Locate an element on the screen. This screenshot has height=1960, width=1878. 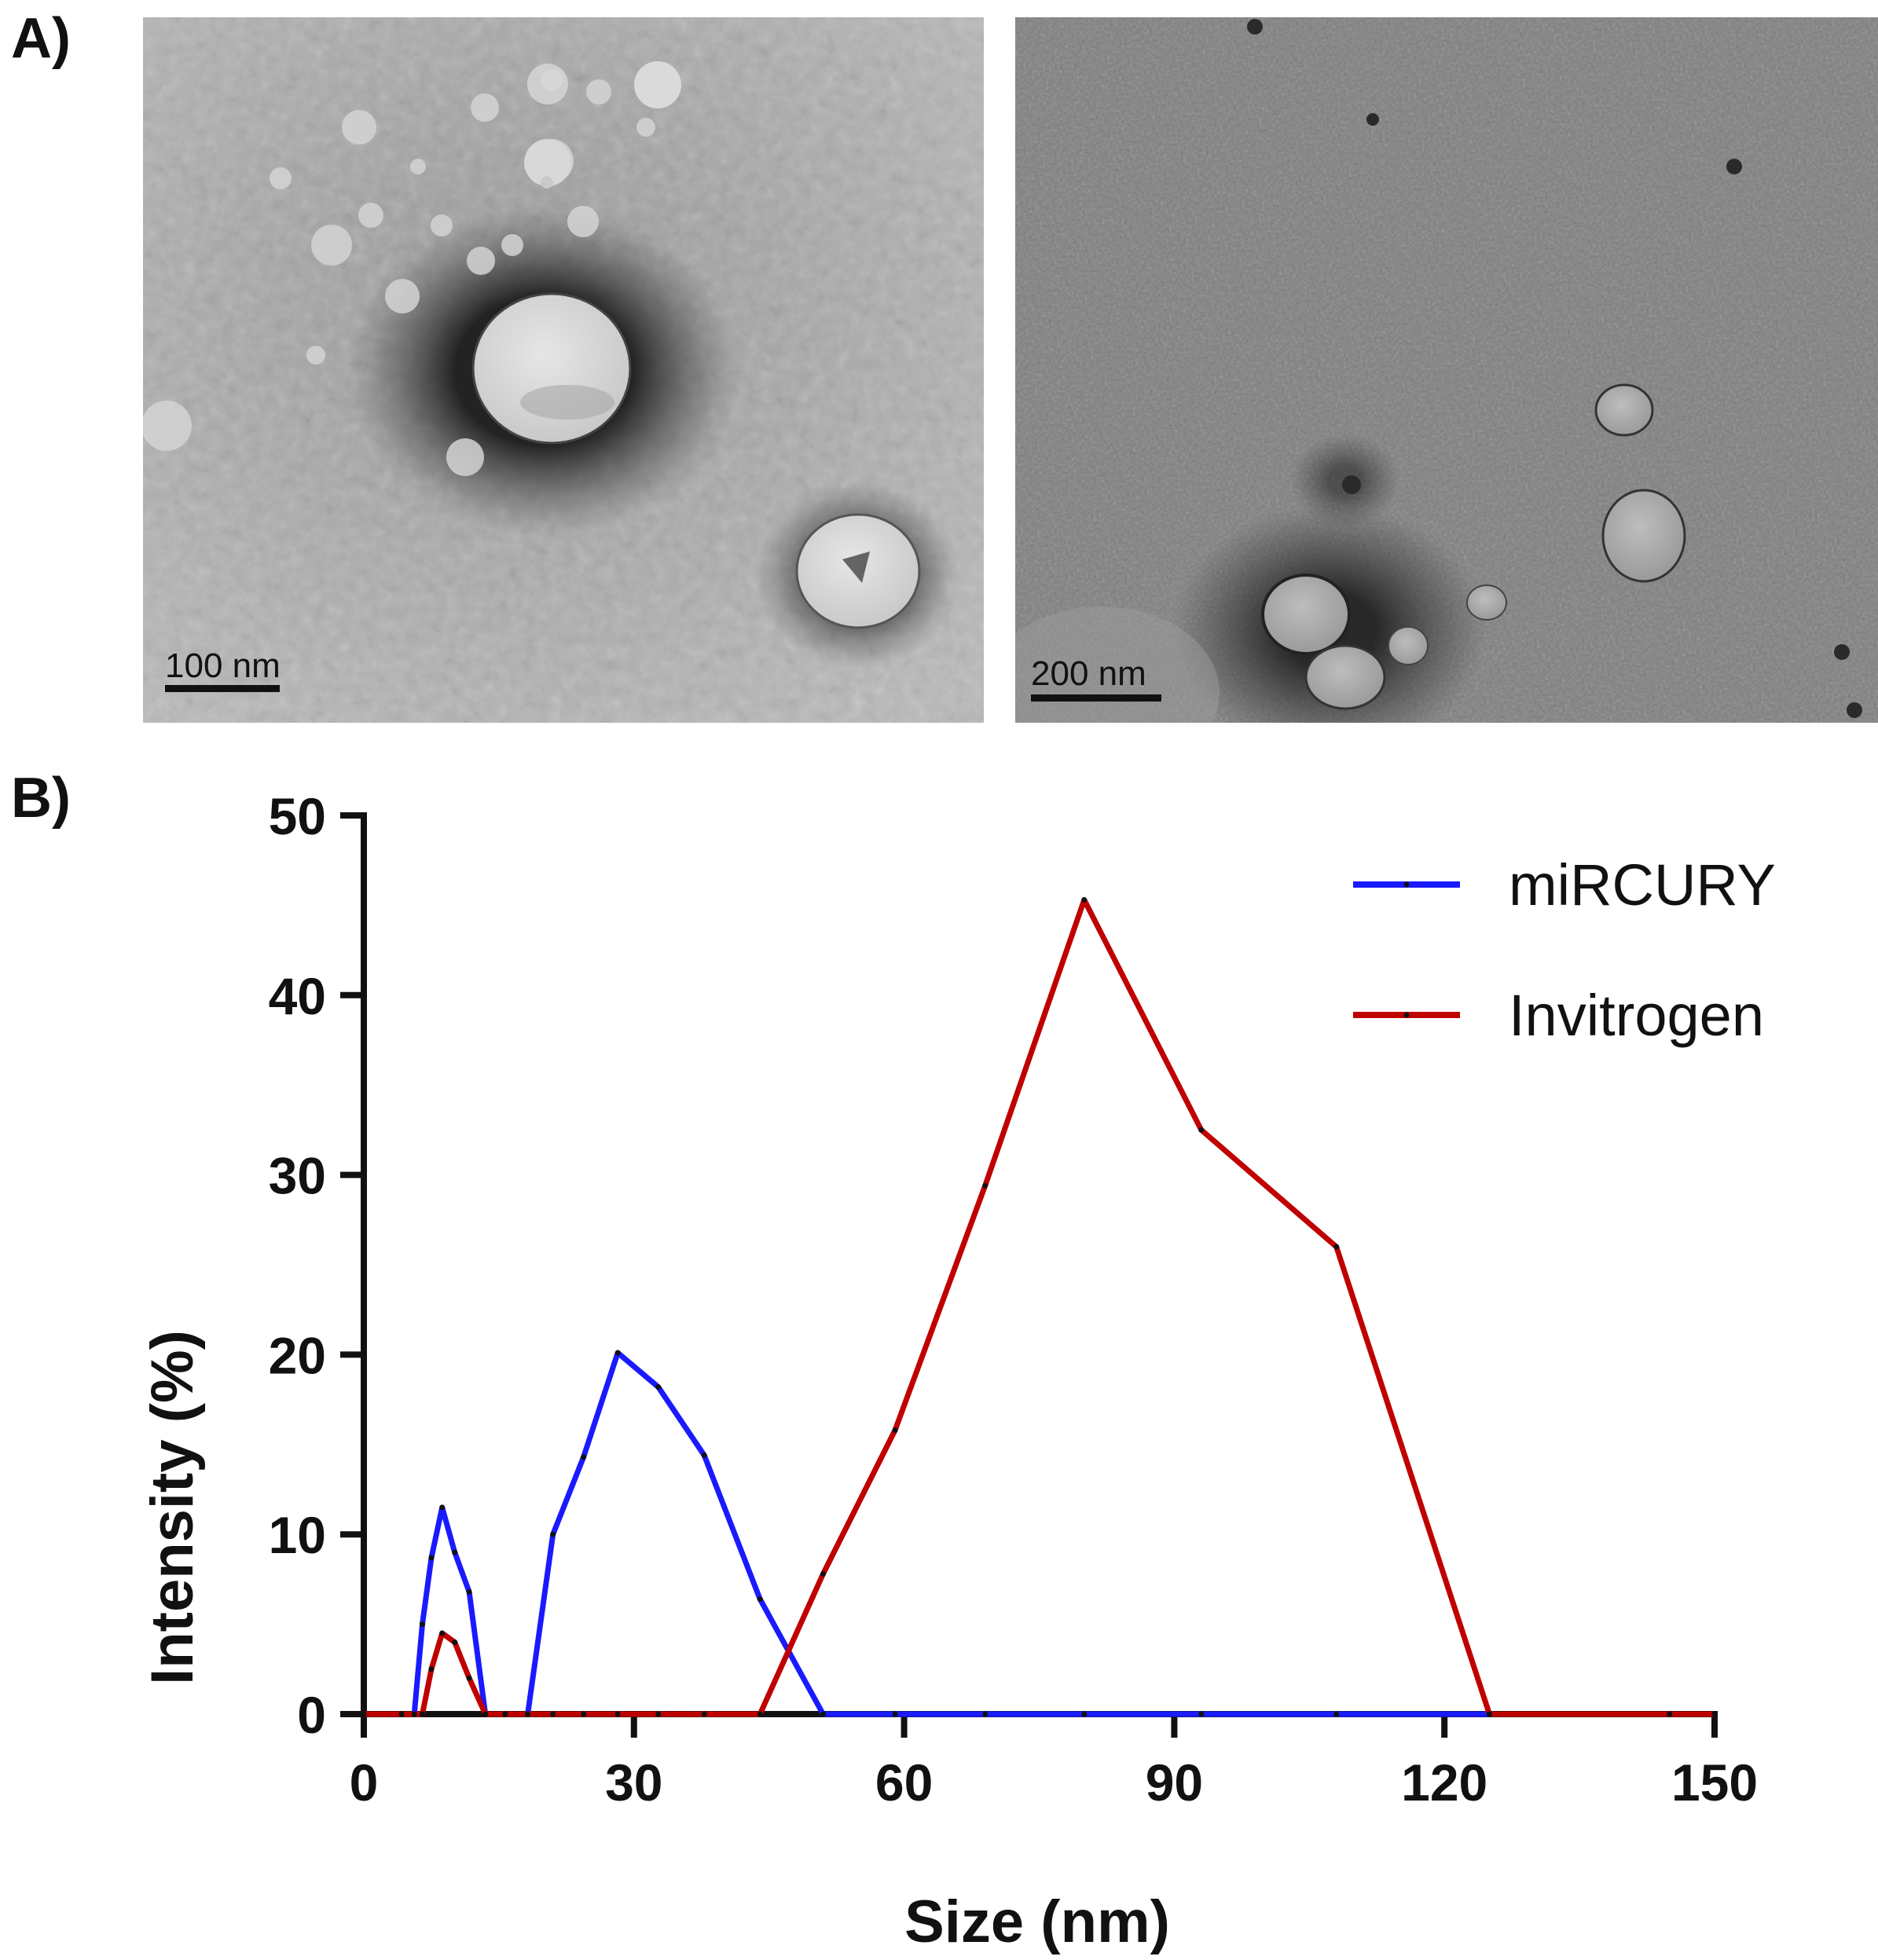
scale-bar-label-left: 100 nm is located at coordinates (223, 666).